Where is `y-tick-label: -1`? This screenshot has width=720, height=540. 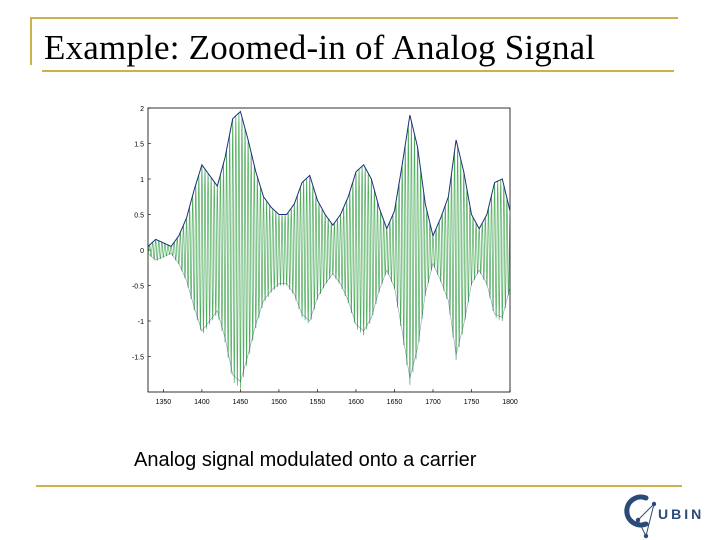 y-tick-label: -1 is located at coordinates (141, 322).